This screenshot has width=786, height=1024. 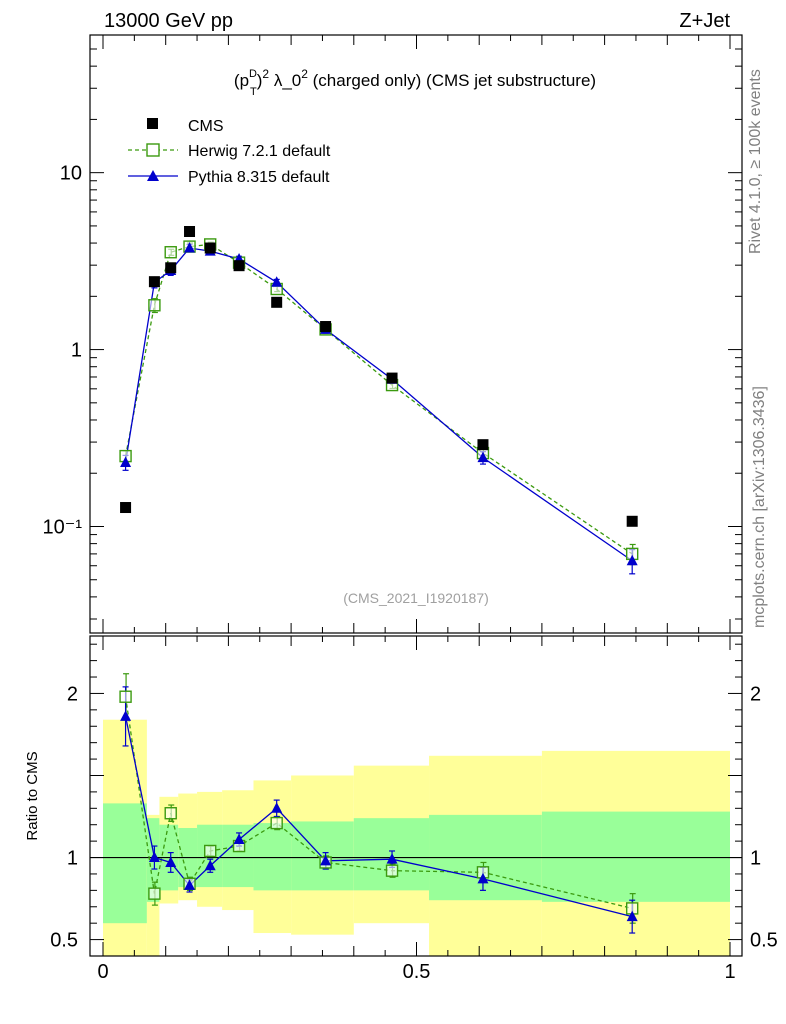 I want to click on main-y-tick-label: 1, so click(x=76, y=351).